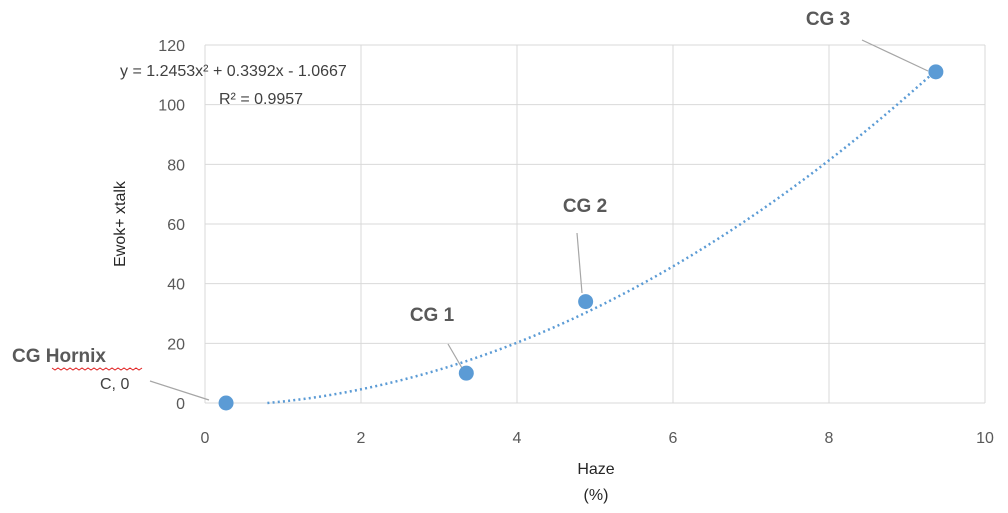  What do you see at coordinates (114, 384) in the screenshot?
I see `data-sublabel: C, 0` at bounding box center [114, 384].